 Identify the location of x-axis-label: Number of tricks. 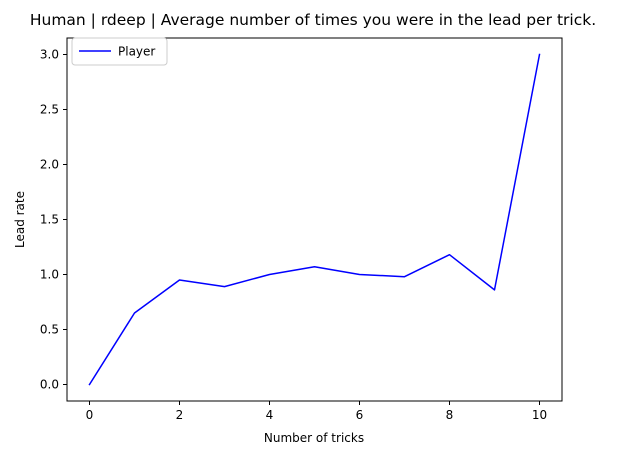
(314, 438).